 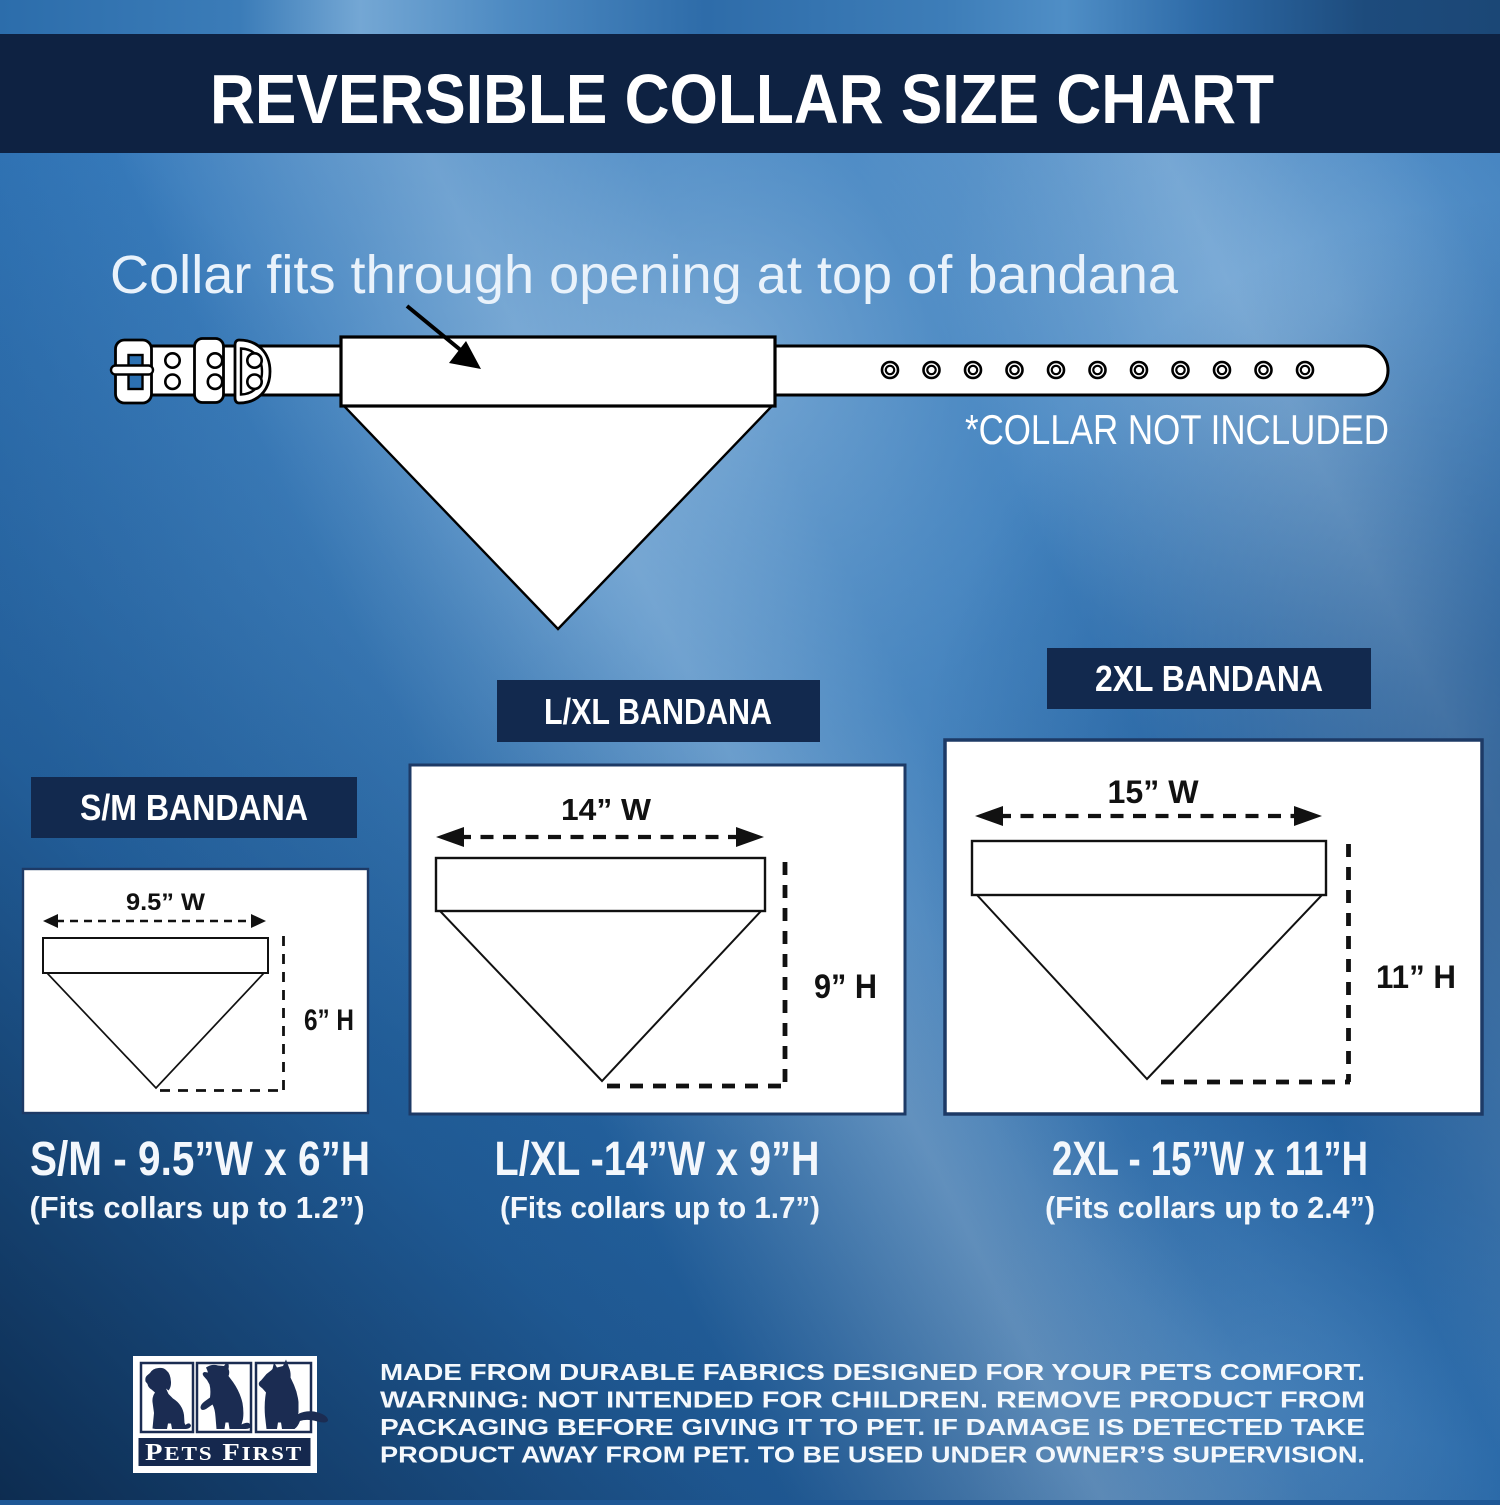 I want to click on svg-text: 6” H, so click(x=329, y=1020).